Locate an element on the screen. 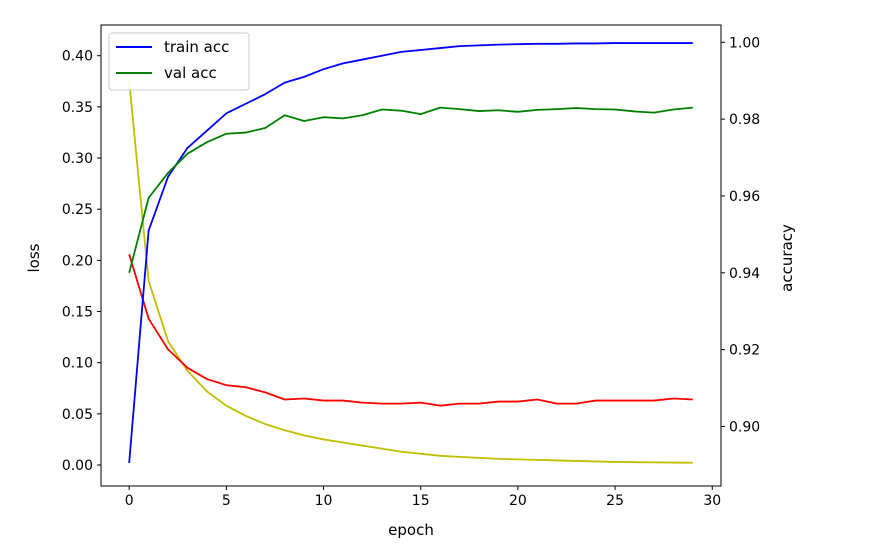 The width and height of the screenshot is (873, 558). left-tick-label: 0.40 is located at coordinates (77, 57).